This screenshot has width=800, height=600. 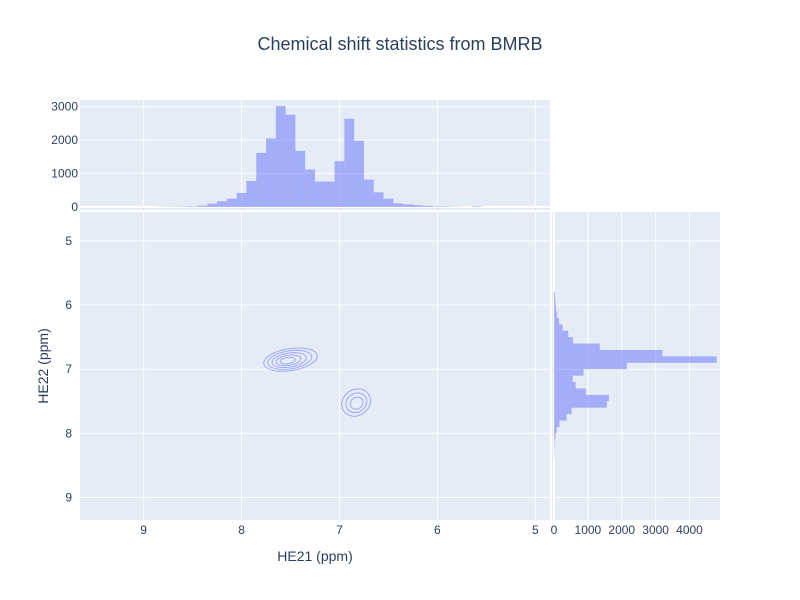 What do you see at coordinates (437, 530) in the screenshot?
I see `x-tick-label: 6` at bounding box center [437, 530].